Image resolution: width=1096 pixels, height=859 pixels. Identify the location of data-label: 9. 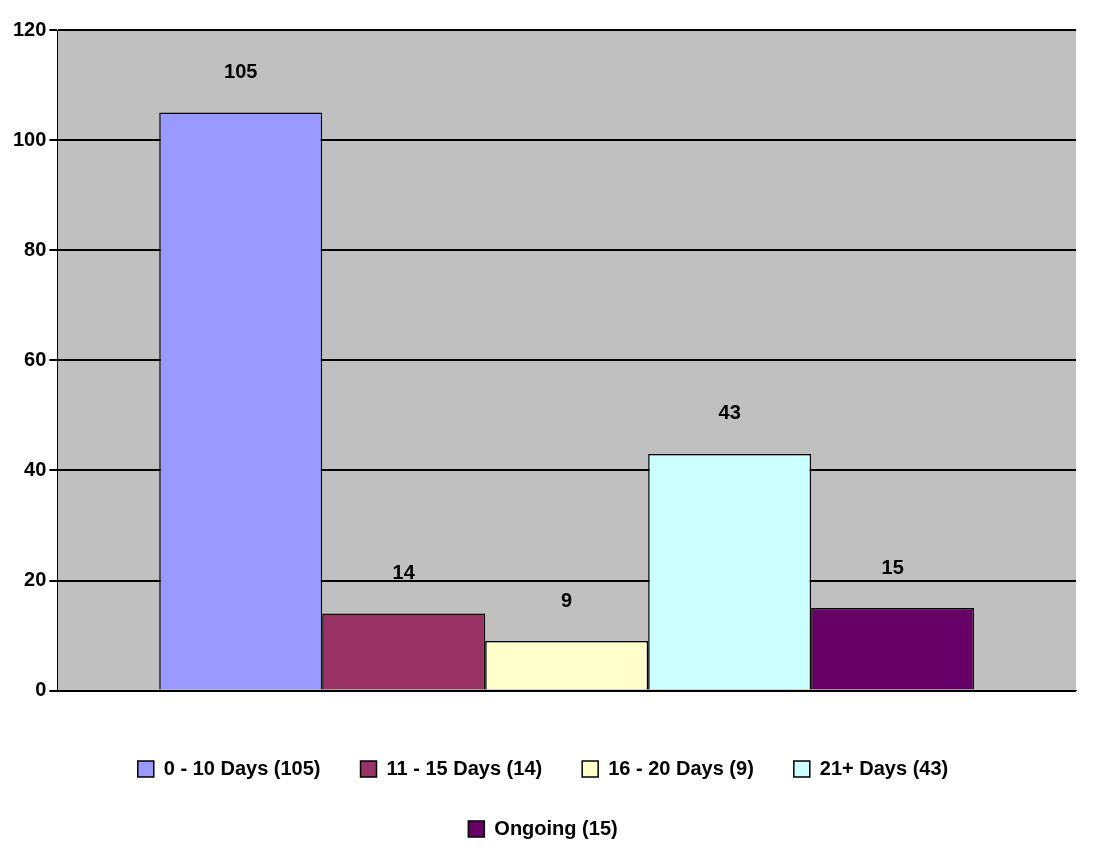
(567, 599).